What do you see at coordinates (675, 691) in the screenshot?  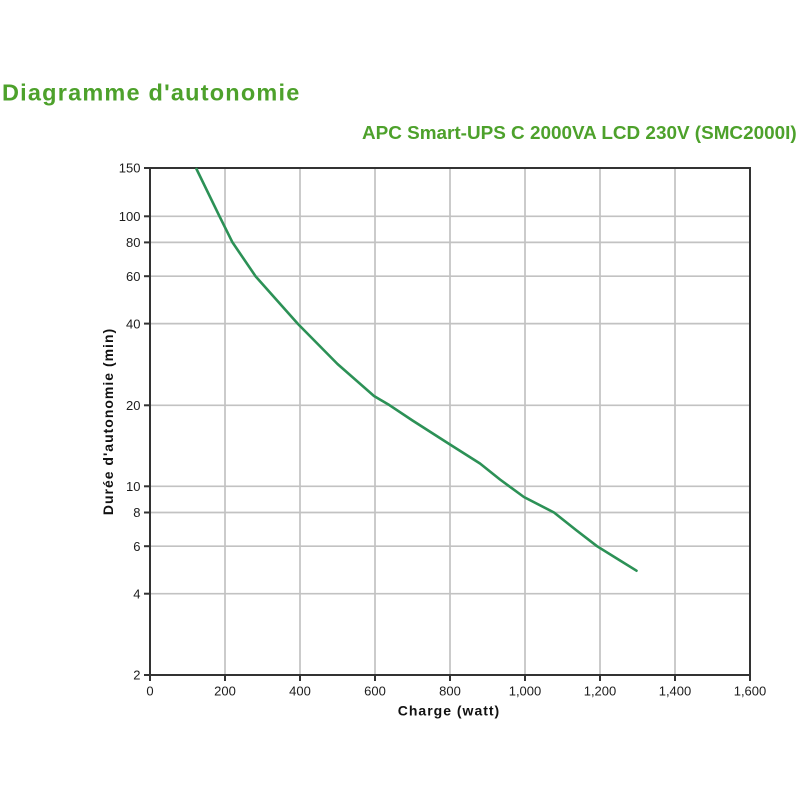 I see `svg-text: 1,400` at bounding box center [675, 691].